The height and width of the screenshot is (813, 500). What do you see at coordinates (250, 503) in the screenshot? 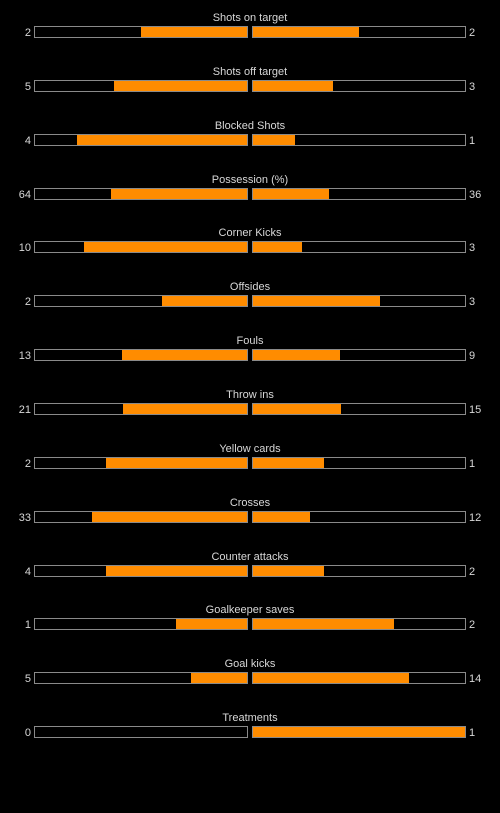
I see `stat-label: Crosses` at bounding box center [250, 503].